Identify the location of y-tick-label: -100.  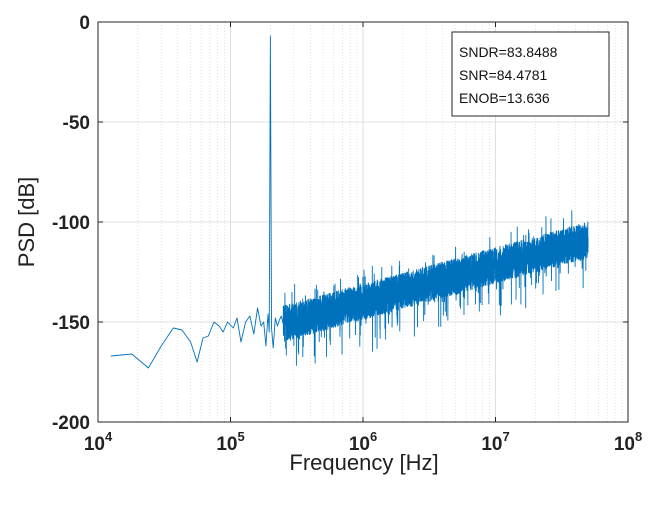
(71, 223).